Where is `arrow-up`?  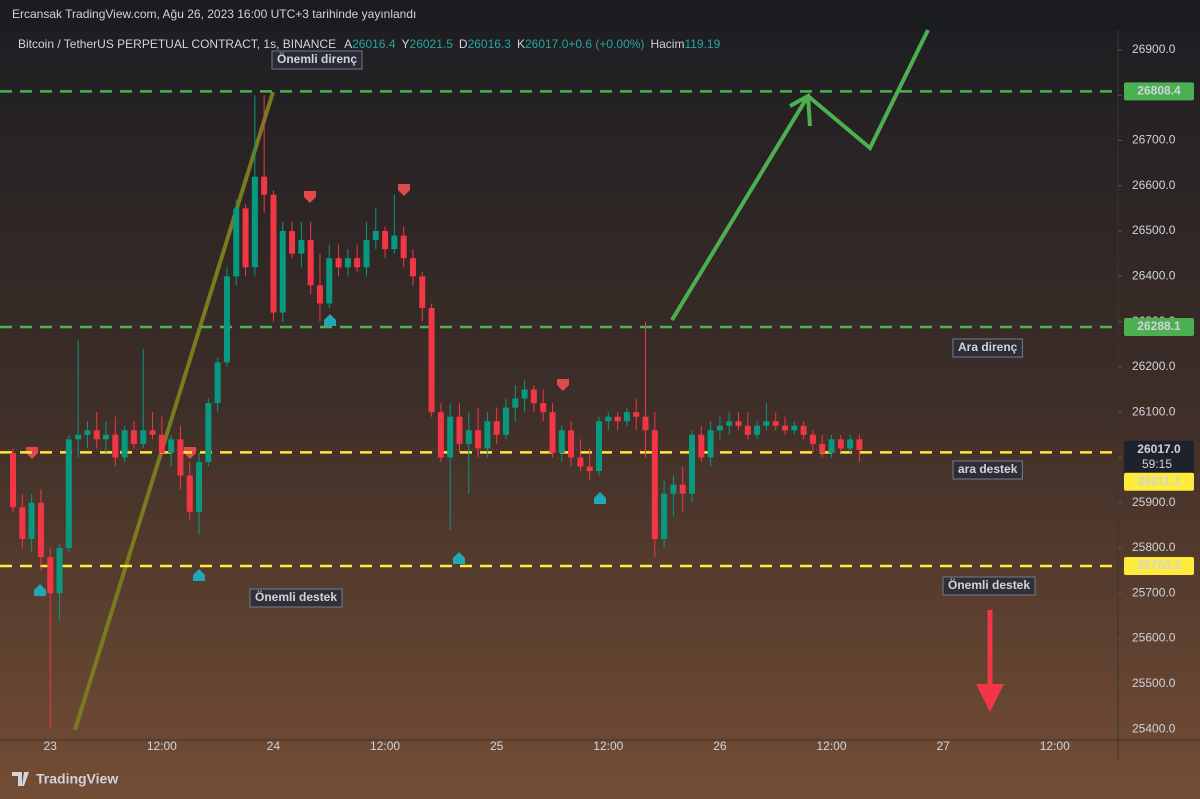
arrow-up is located at coordinates (740, 208).